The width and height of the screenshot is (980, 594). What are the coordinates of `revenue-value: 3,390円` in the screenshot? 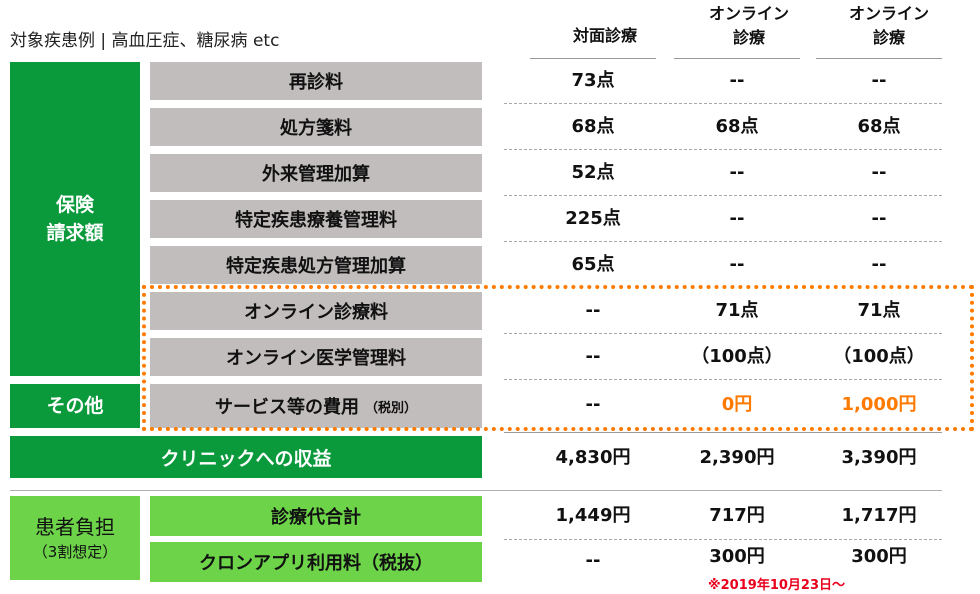 It's located at (879, 457).